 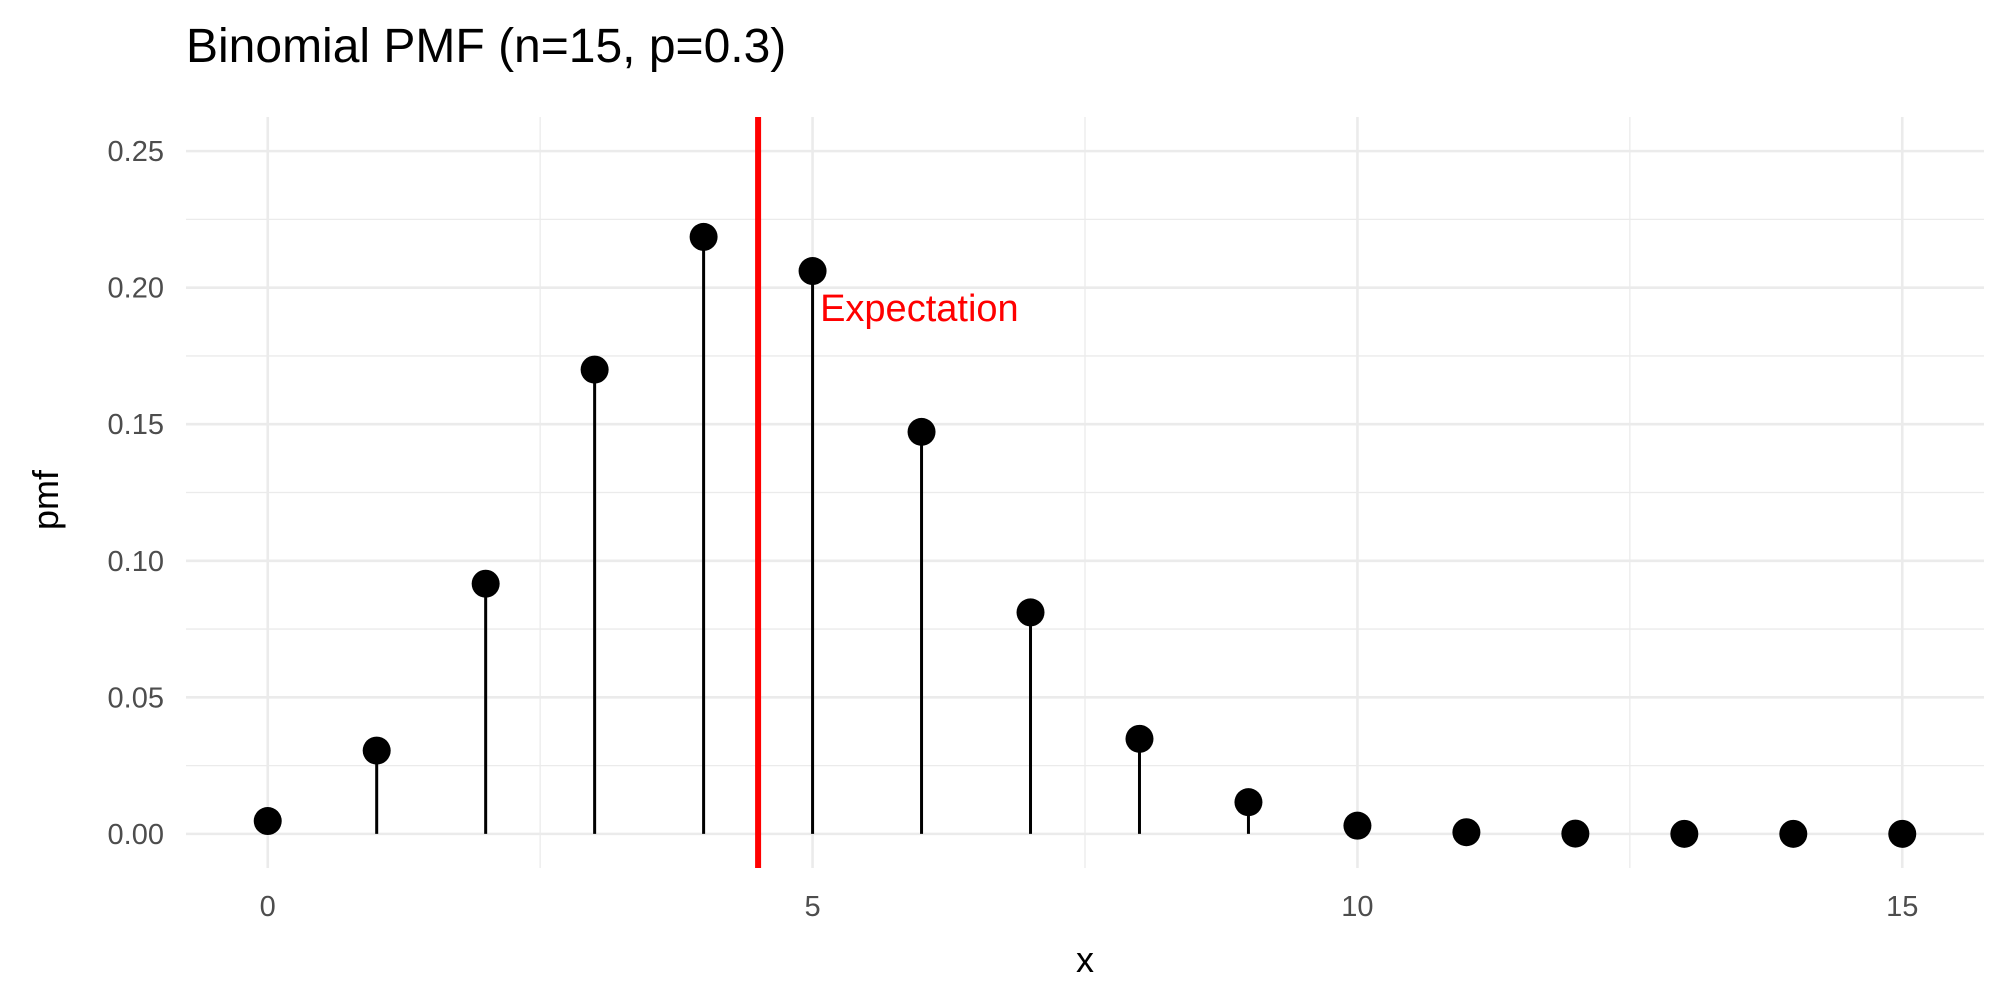 I want to click on y-tick-label: 0.05, so click(x=136, y=698).